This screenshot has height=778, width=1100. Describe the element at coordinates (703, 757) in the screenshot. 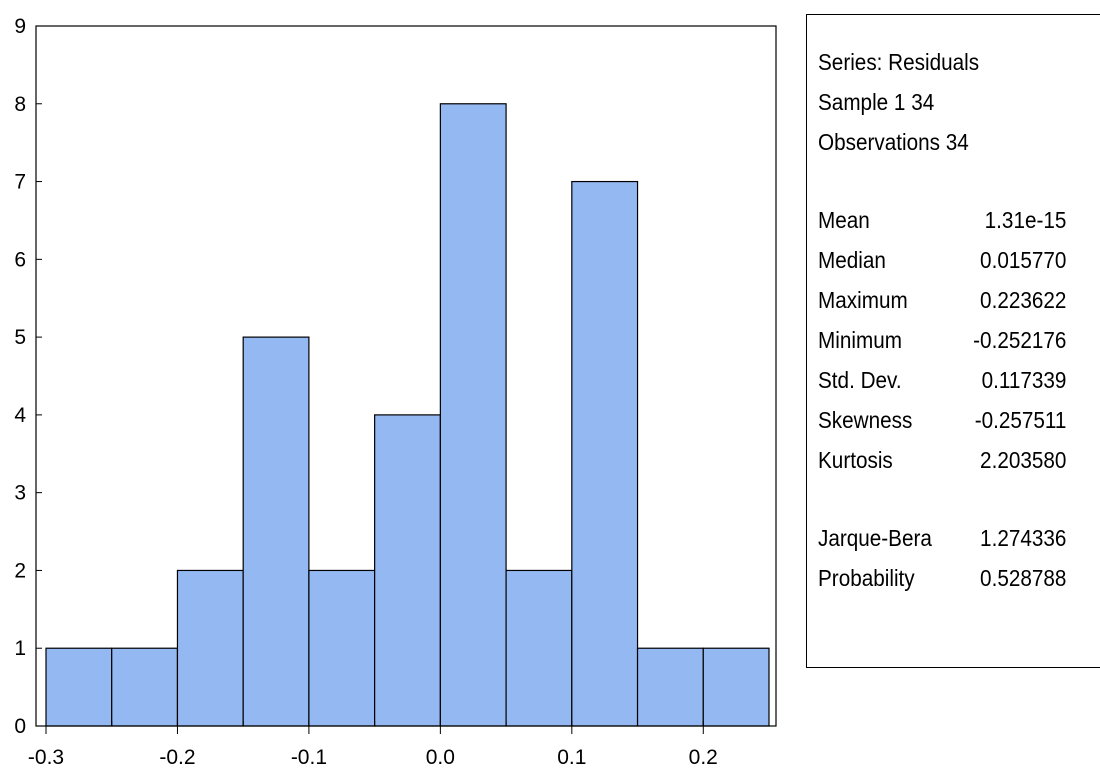

I see `x-tick-label: 0.2` at that location.